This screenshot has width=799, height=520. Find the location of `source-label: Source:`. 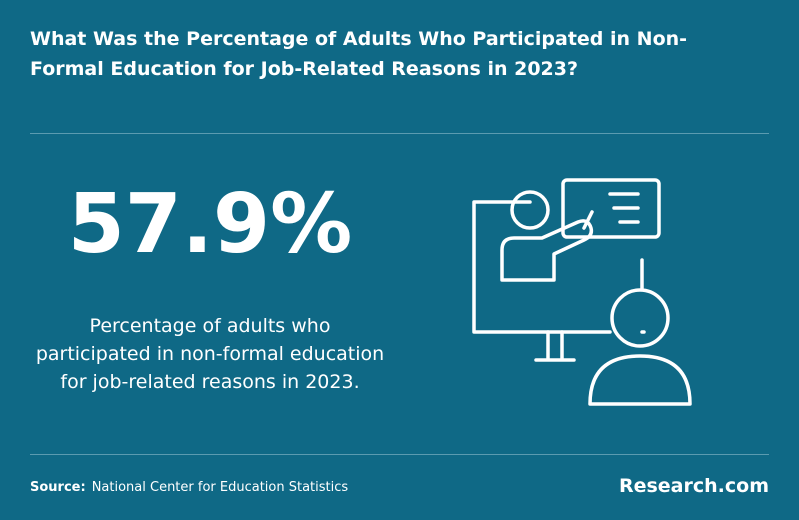

source-label: Source: is located at coordinates (58, 487).